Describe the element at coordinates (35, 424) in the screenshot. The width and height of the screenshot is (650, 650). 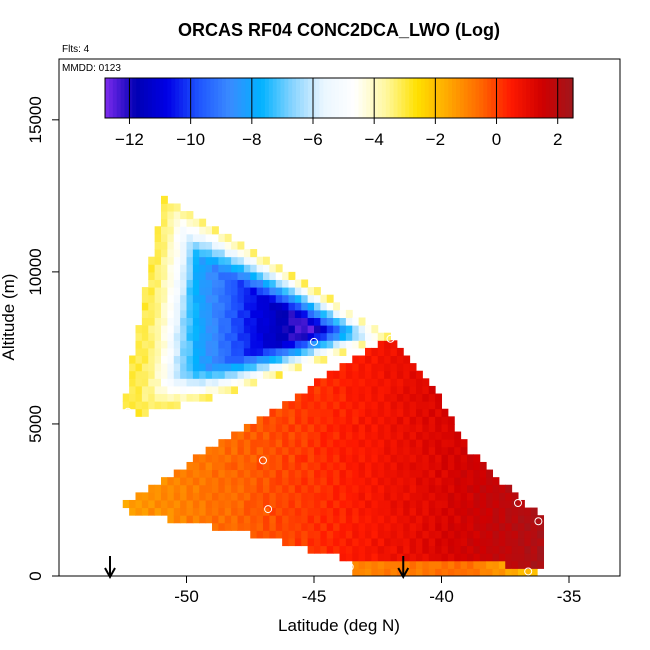
I see `y-tick-label: 5000` at that location.